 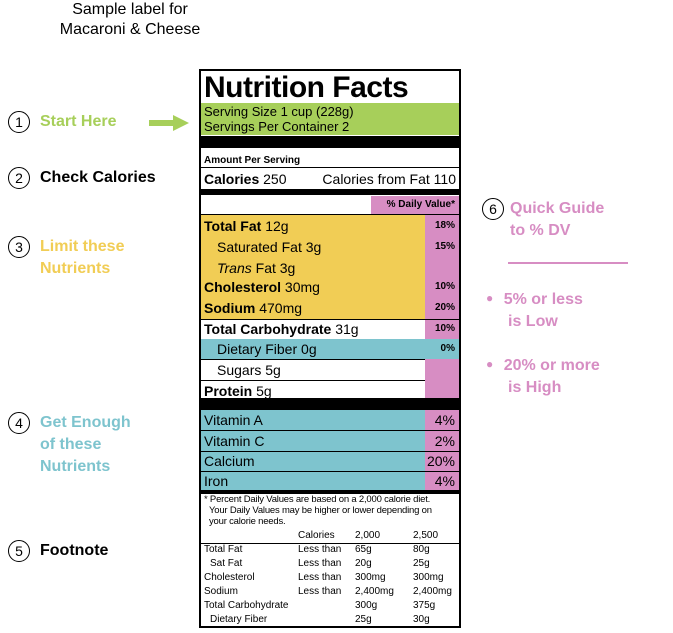 I want to click on nutrient-row: Saturated Fat 3g, so click(x=313, y=247).